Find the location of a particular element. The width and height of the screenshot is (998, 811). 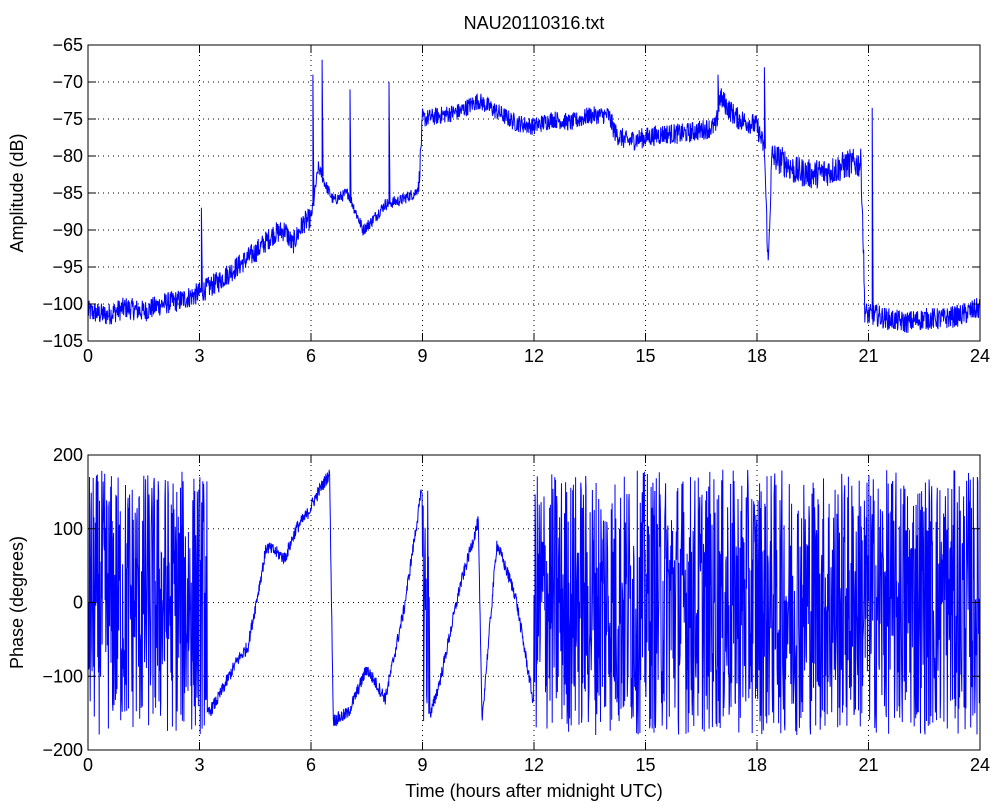

y-tick-label: −70 is located at coordinates (67, 82).